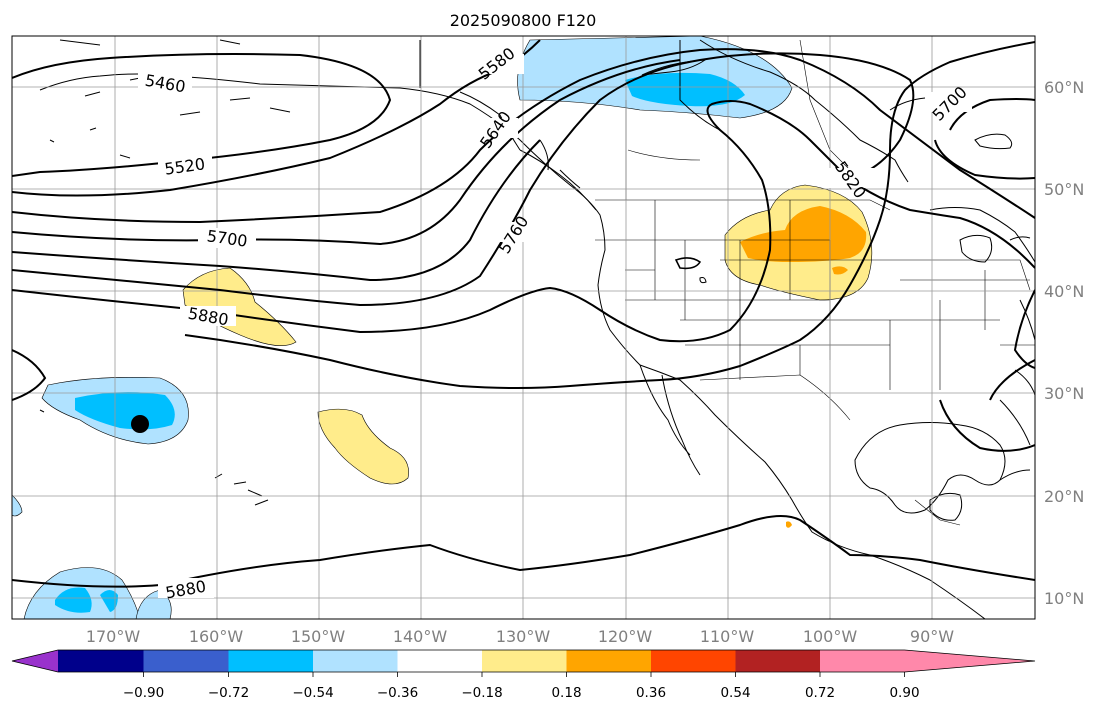 The height and width of the screenshot is (712, 1105). What do you see at coordinates (1064, 343) in the screenshot?
I see `latitude-labels: 60°N 50°N 40°N 30°N 20°N 10°N` at bounding box center [1064, 343].